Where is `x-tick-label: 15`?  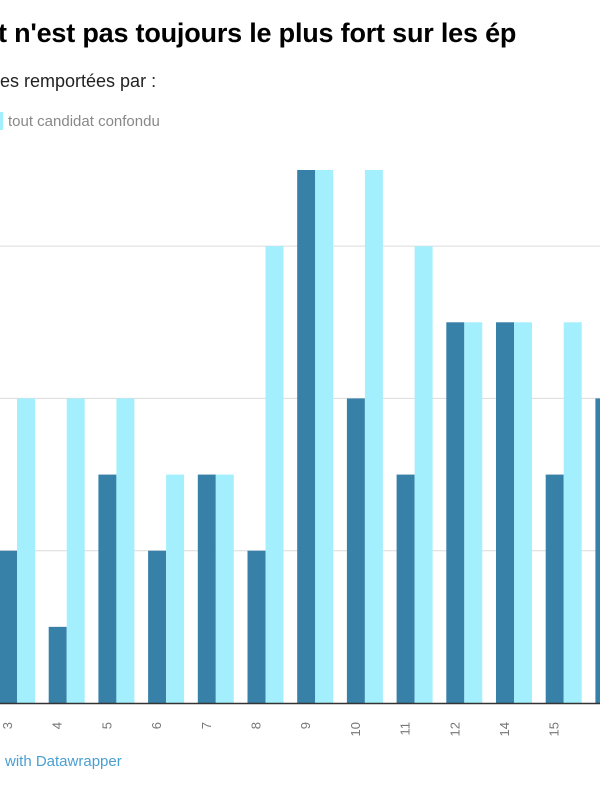 x-tick-label: 15 is located at coordinates (554, 729).